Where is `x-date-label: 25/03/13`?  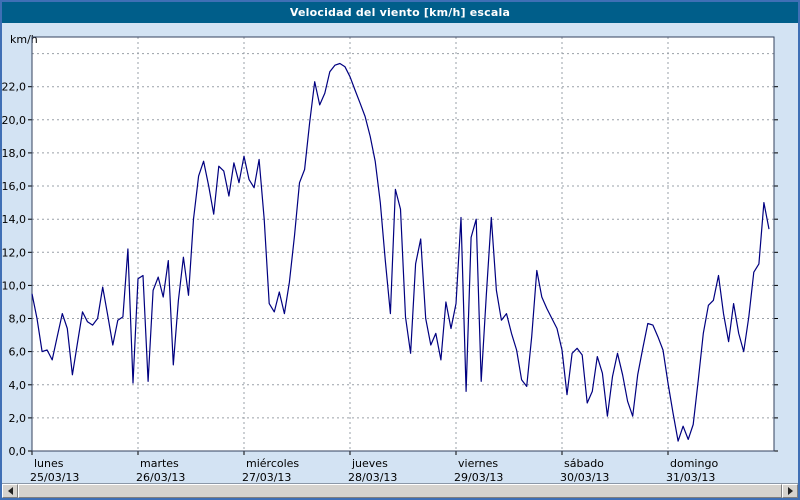 x-date-label: 25/03/13 is located at coordinates (54, 477).